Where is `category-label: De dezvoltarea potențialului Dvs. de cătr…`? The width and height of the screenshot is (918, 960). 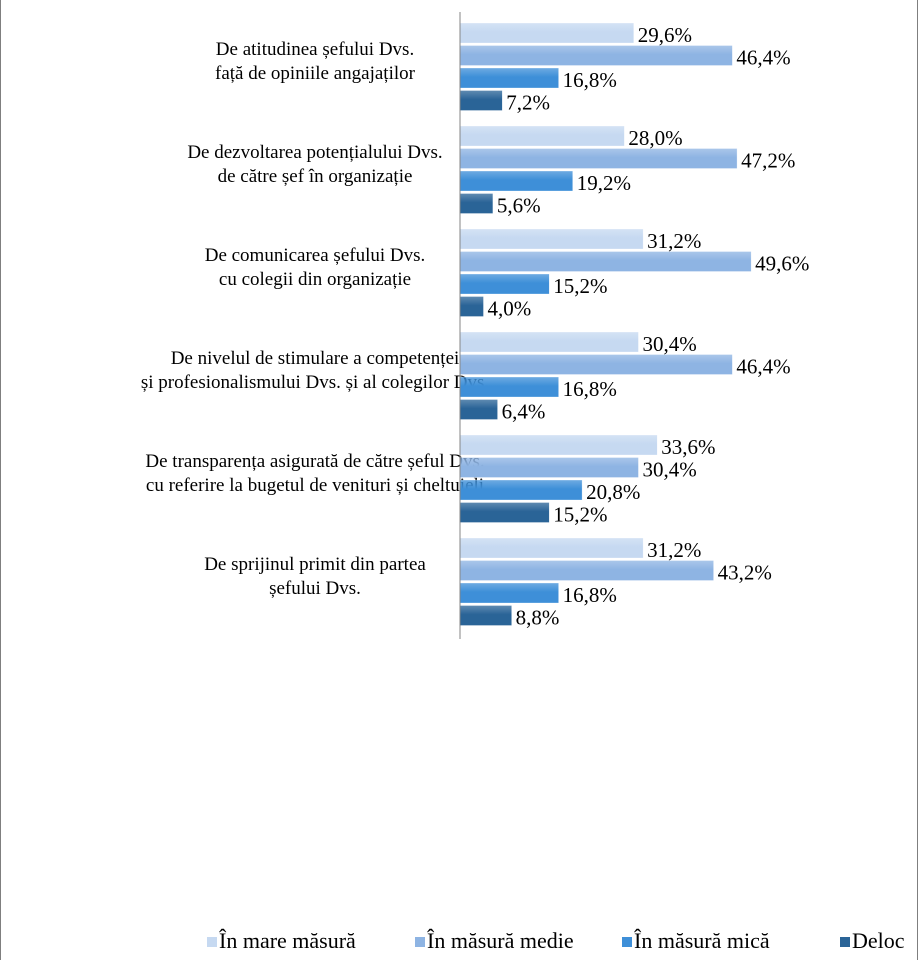
category-label: De dezvoltarea potențialului Dvs. de cătr… is located at coordinates (314, 164).